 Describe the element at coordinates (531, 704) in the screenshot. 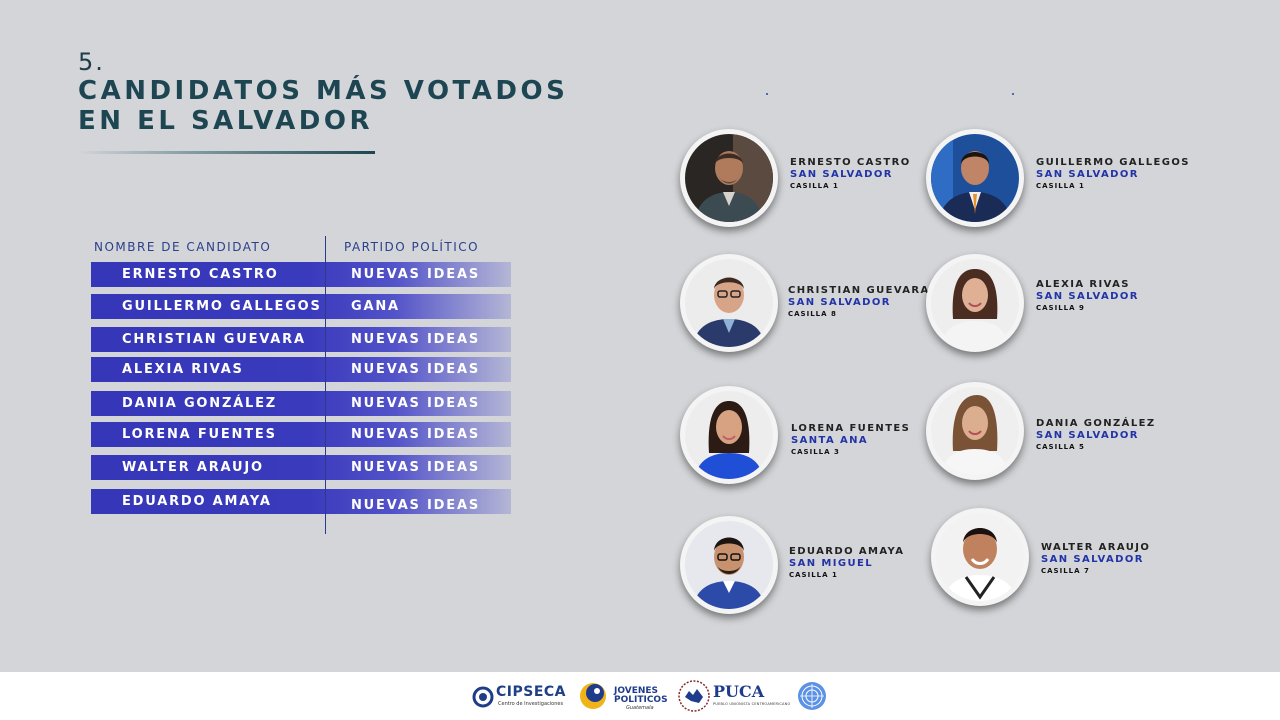

I see `cipseca-subtitle: Centro de Investigaciones` at that location.